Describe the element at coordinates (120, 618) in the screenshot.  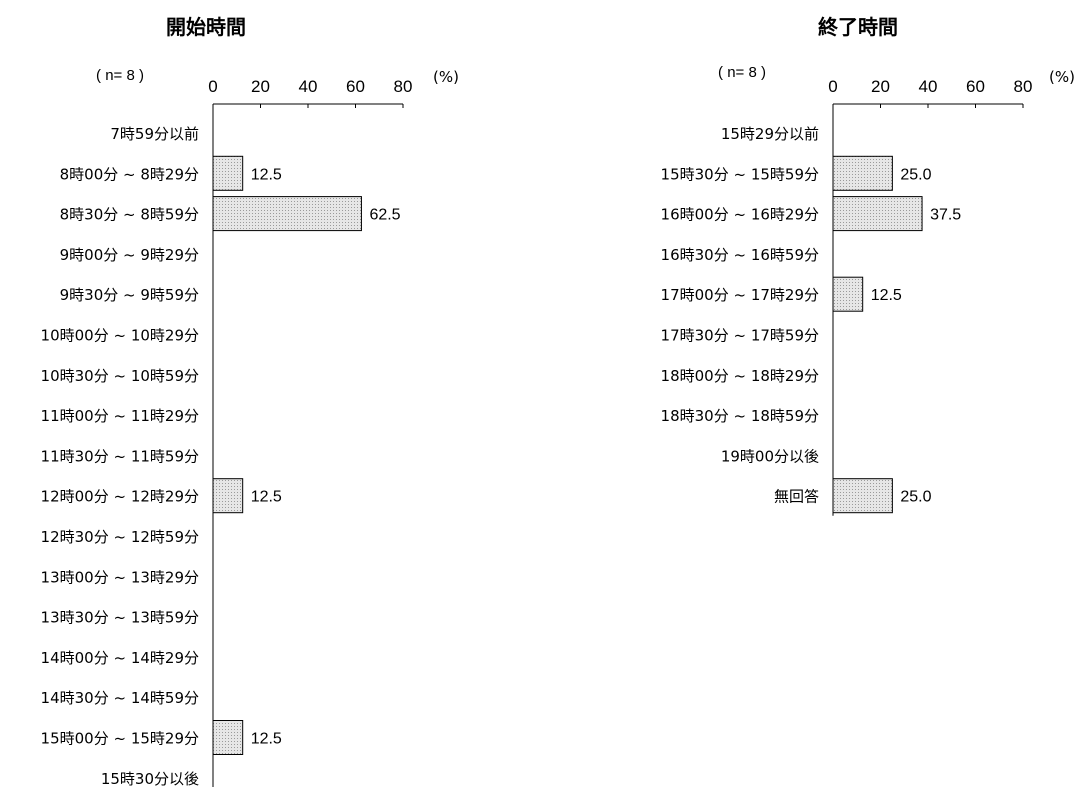
I see `category-label: 13時30分 ~ 13時59分` at that location.